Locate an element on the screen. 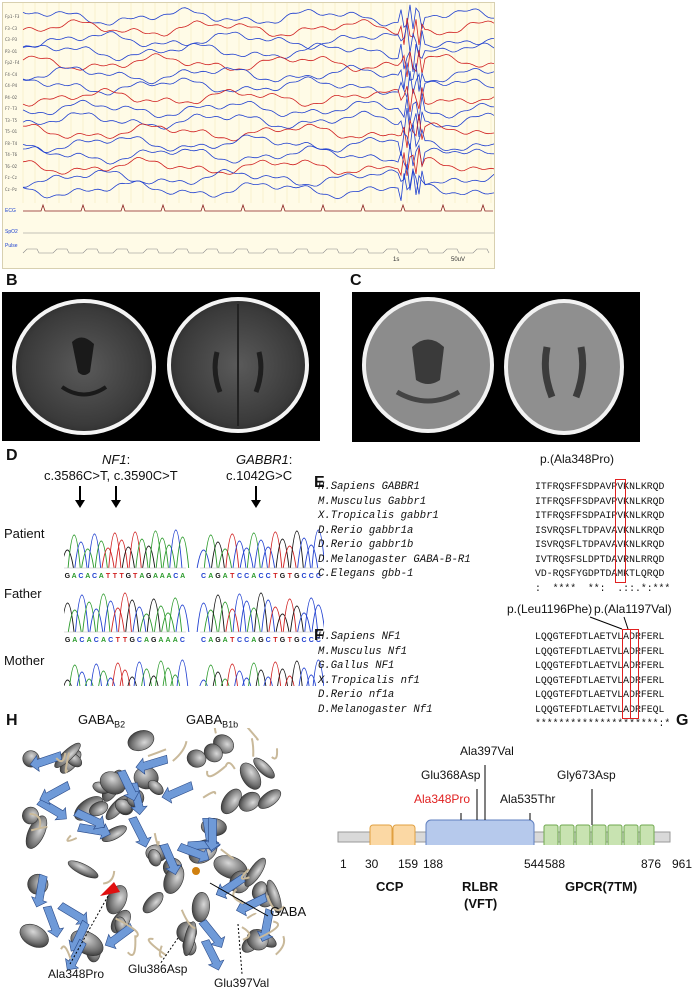 The width and height of the screenshot is (697, 1000). eeg-channel-label: T4-T6 is located at coordinates (11, 154).